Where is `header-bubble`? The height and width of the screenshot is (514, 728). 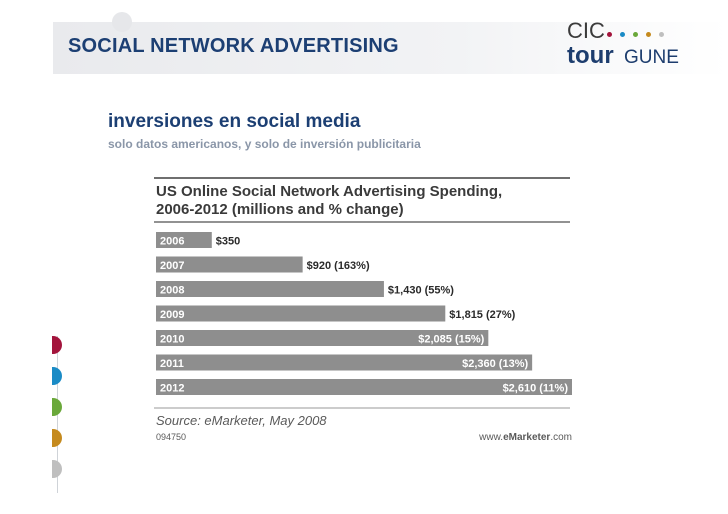 header-bubble is located at coordinates (122, 22).